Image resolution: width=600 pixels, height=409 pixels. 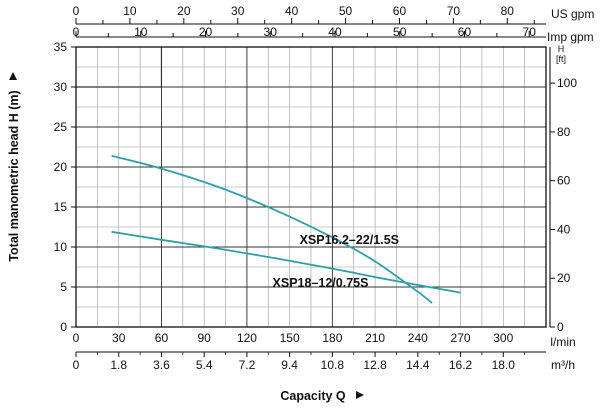 What do you see at coordinates (119, 338) in the screenshot?
I see `bottom-lmin-tick-label: 30` at bounding box center [119, 338].